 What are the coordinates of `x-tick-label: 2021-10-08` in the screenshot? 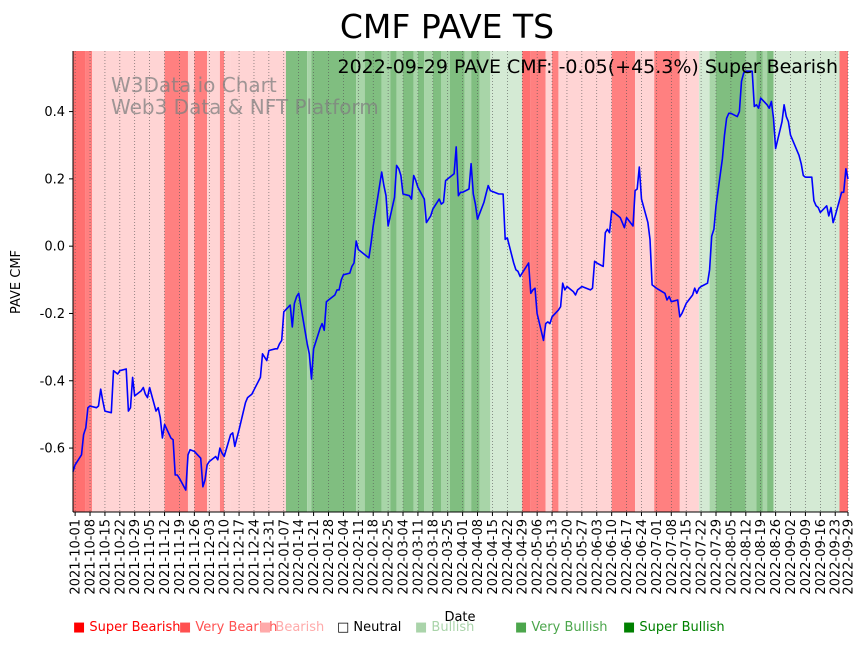 It's located at (91, 557).